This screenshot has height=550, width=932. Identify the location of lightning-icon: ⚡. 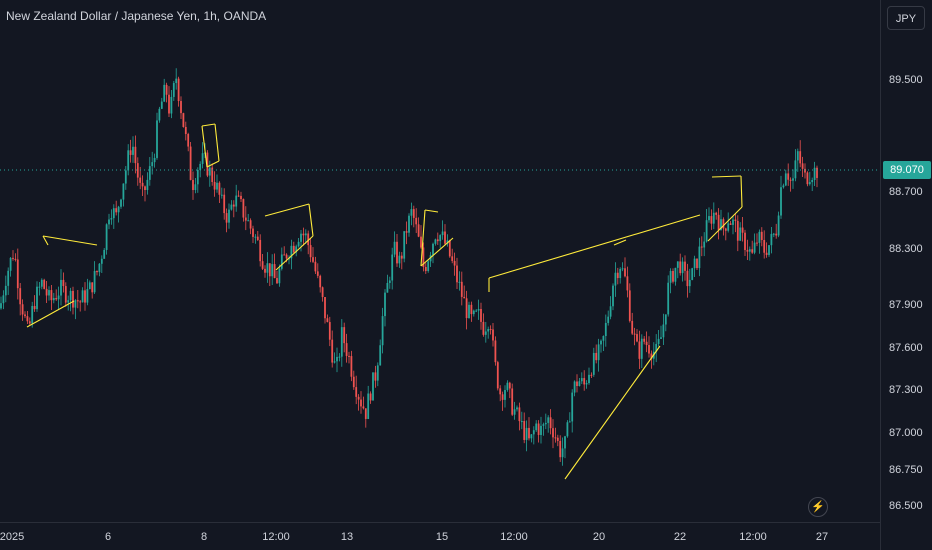
(818, 507).